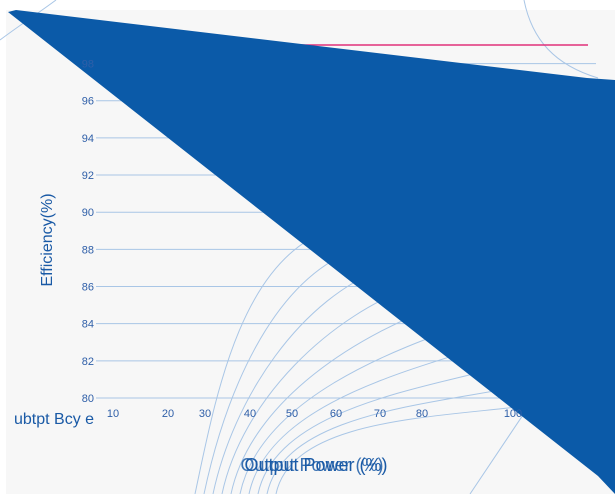 The height and width of the screenshot is (494, 615). I want to click on x-tick-label: 20, so click(168, 414).